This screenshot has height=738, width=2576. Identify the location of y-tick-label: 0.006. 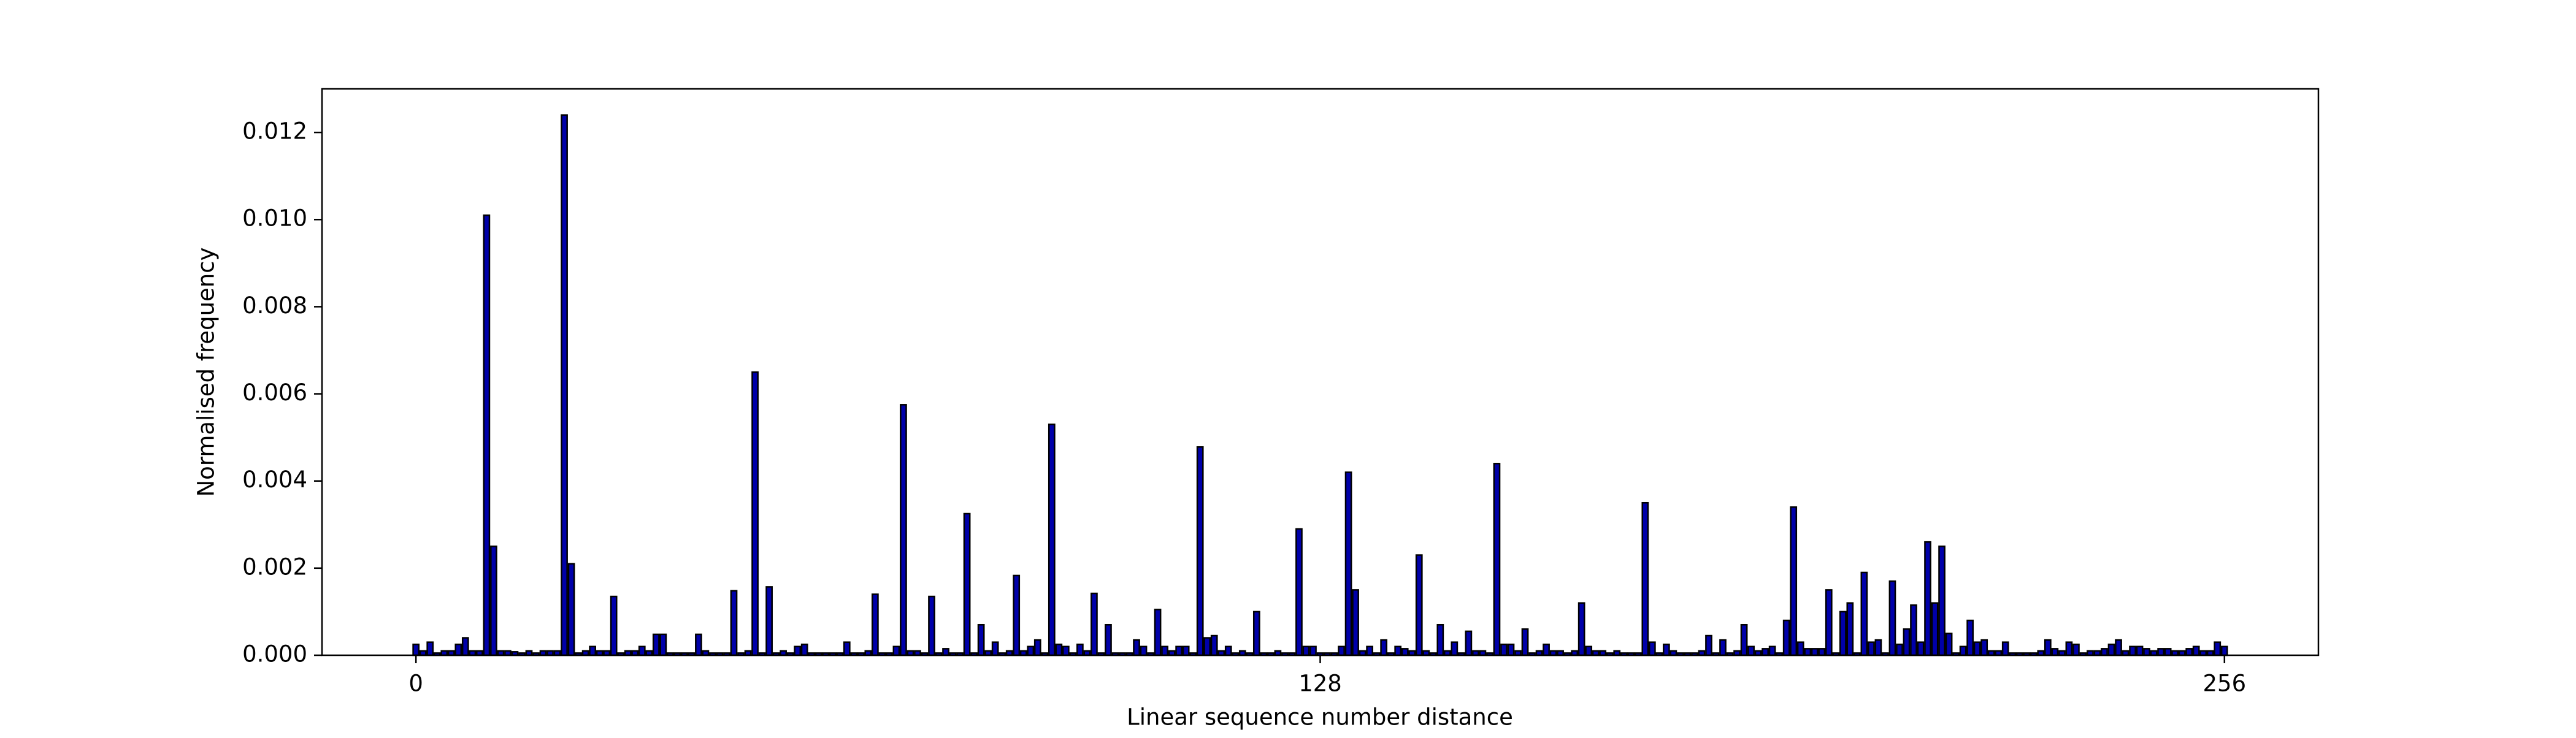
(274, 392).